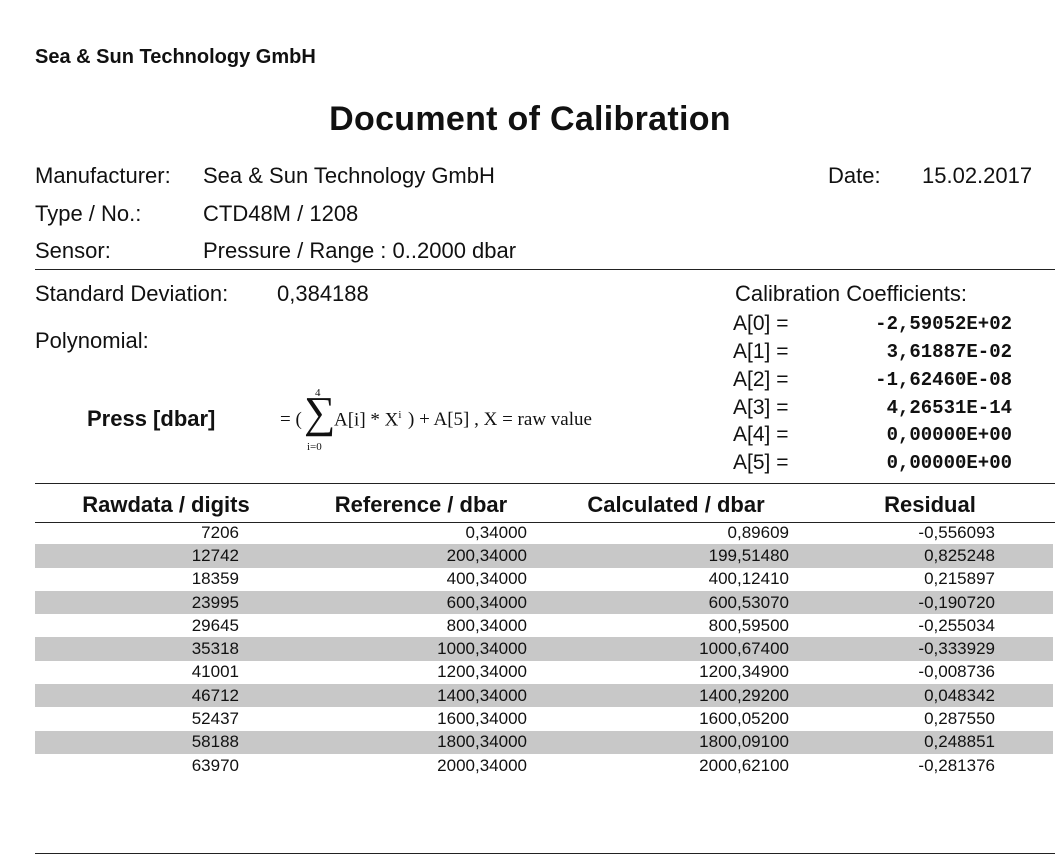 The width and height of the screenshot is (1060, 865). What do you see at coordinates (166, 504) in the screenshot?
I see `col-header-rawdata: Rawdata / digits` at bounding box center [166, 504].